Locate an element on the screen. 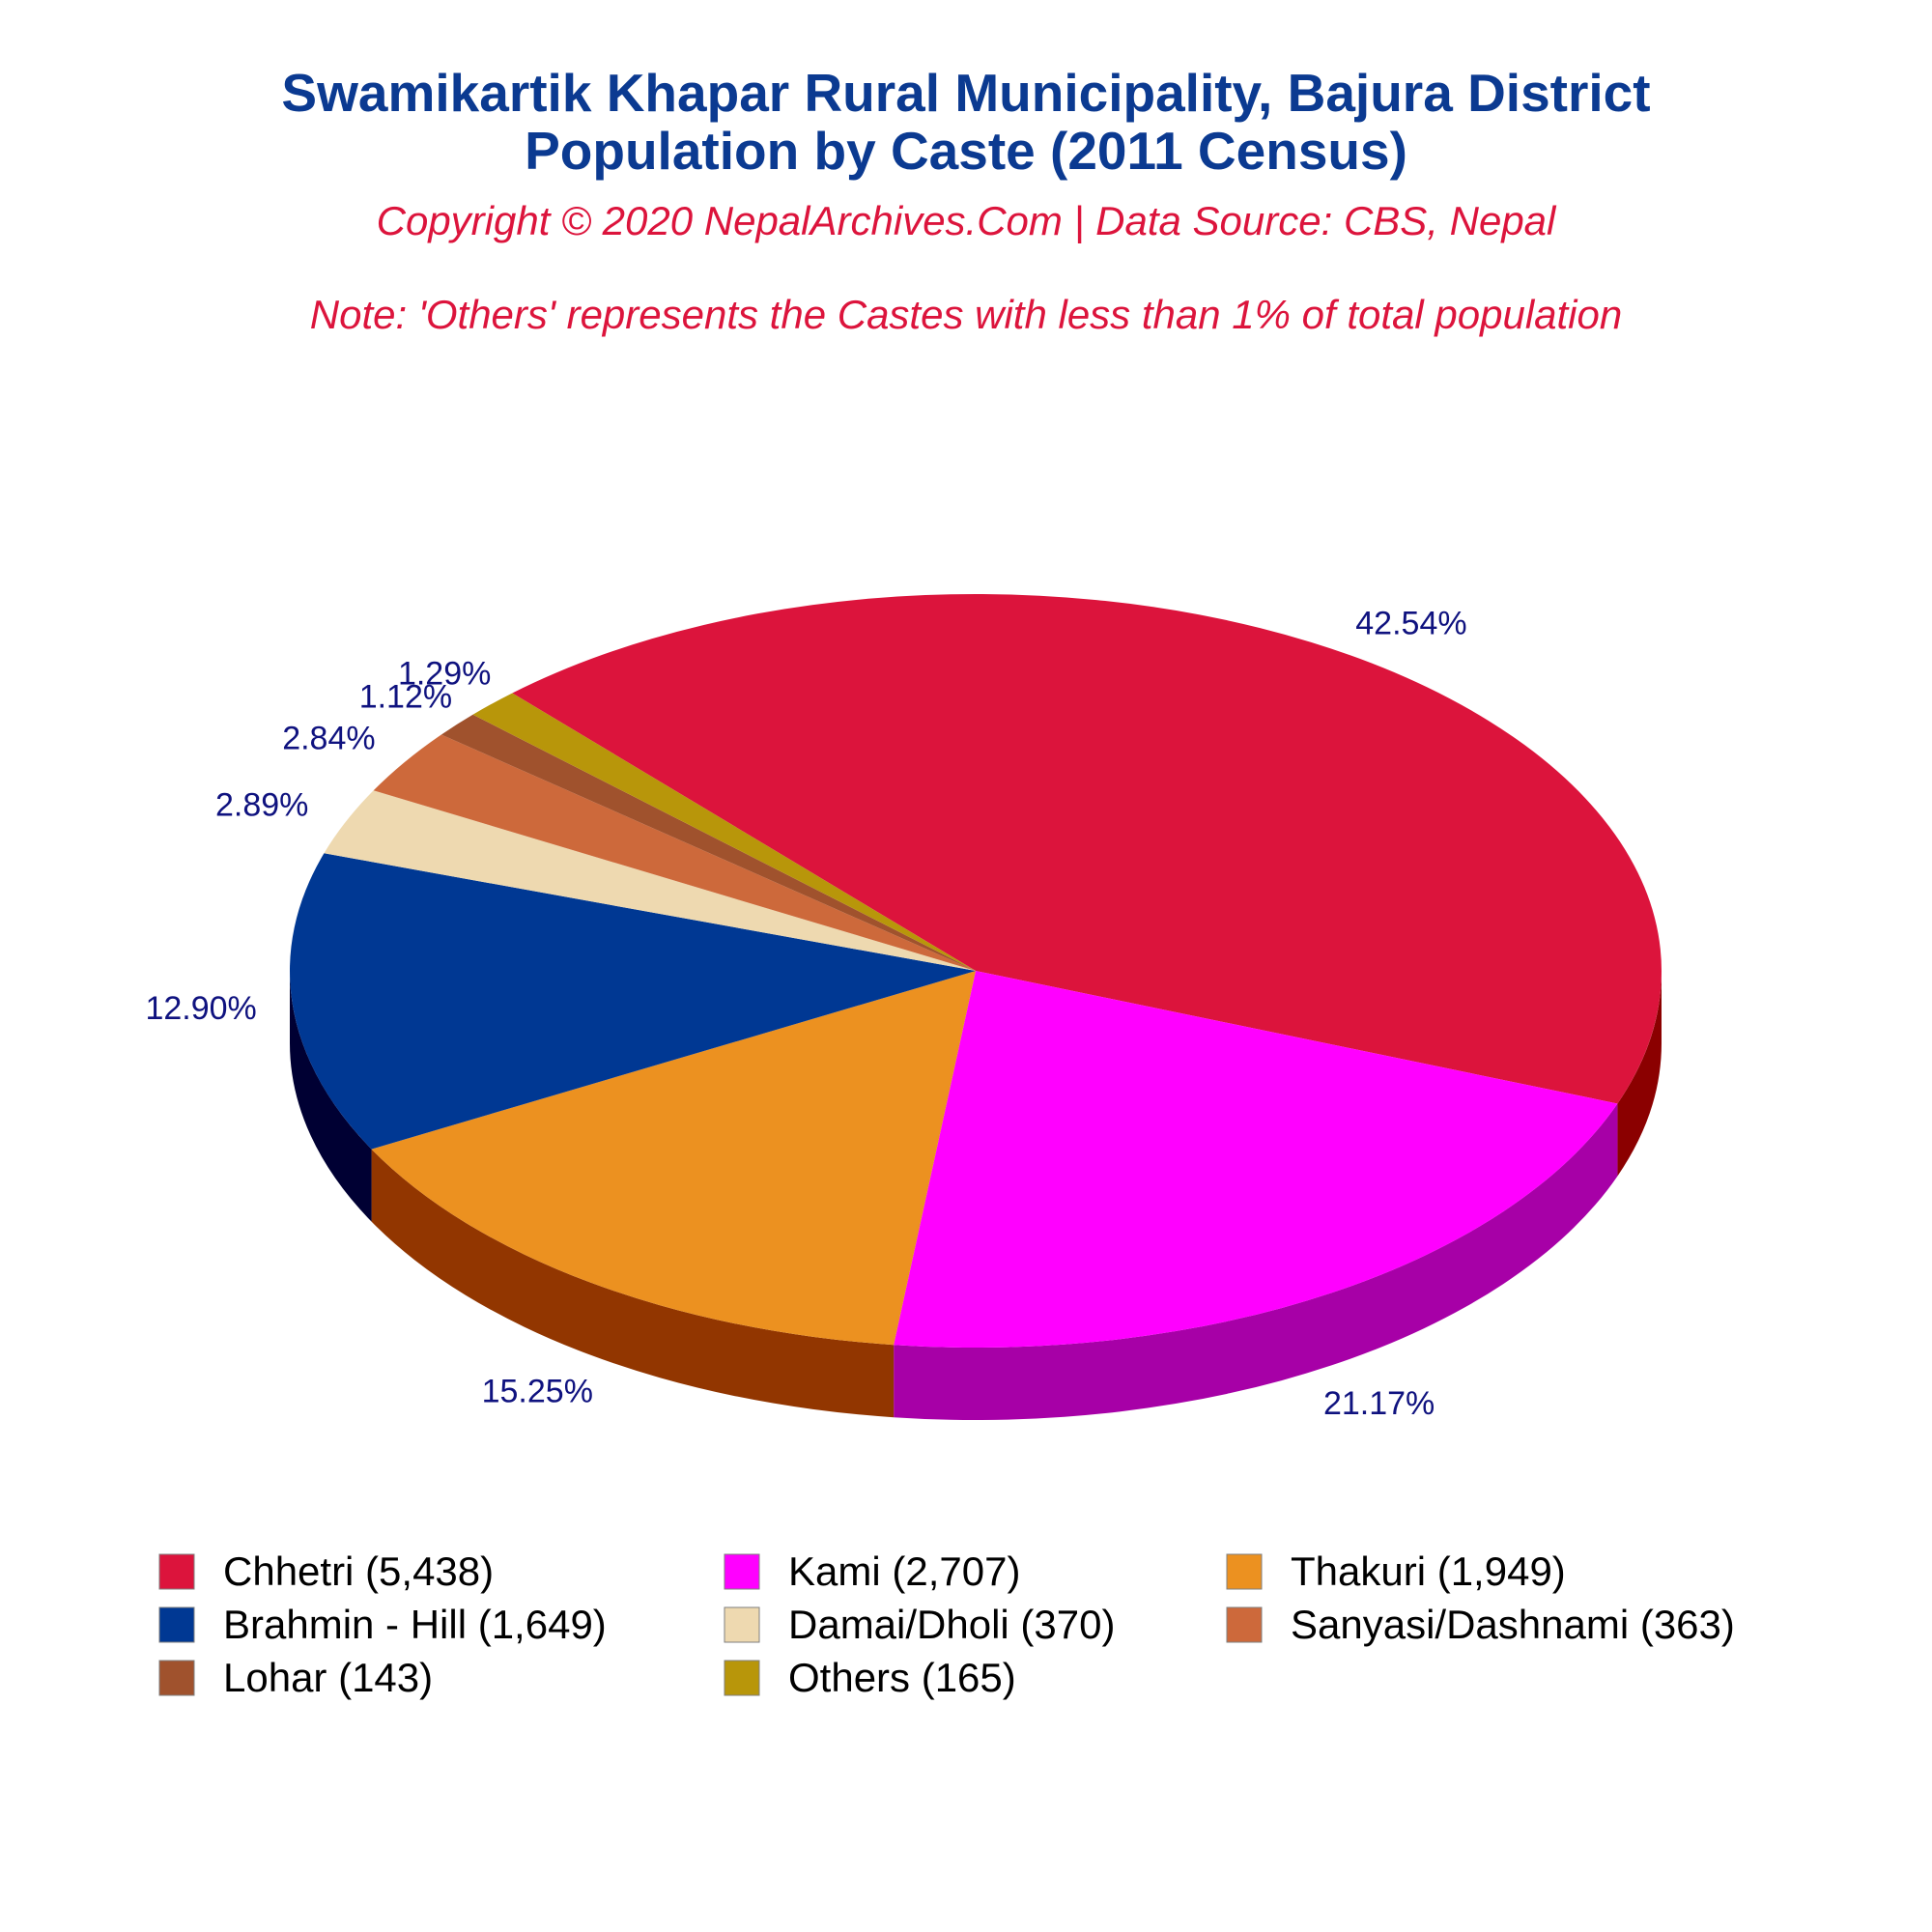  legend-label-lohar: Lohar (143) is located at coordinates (328, 1677).